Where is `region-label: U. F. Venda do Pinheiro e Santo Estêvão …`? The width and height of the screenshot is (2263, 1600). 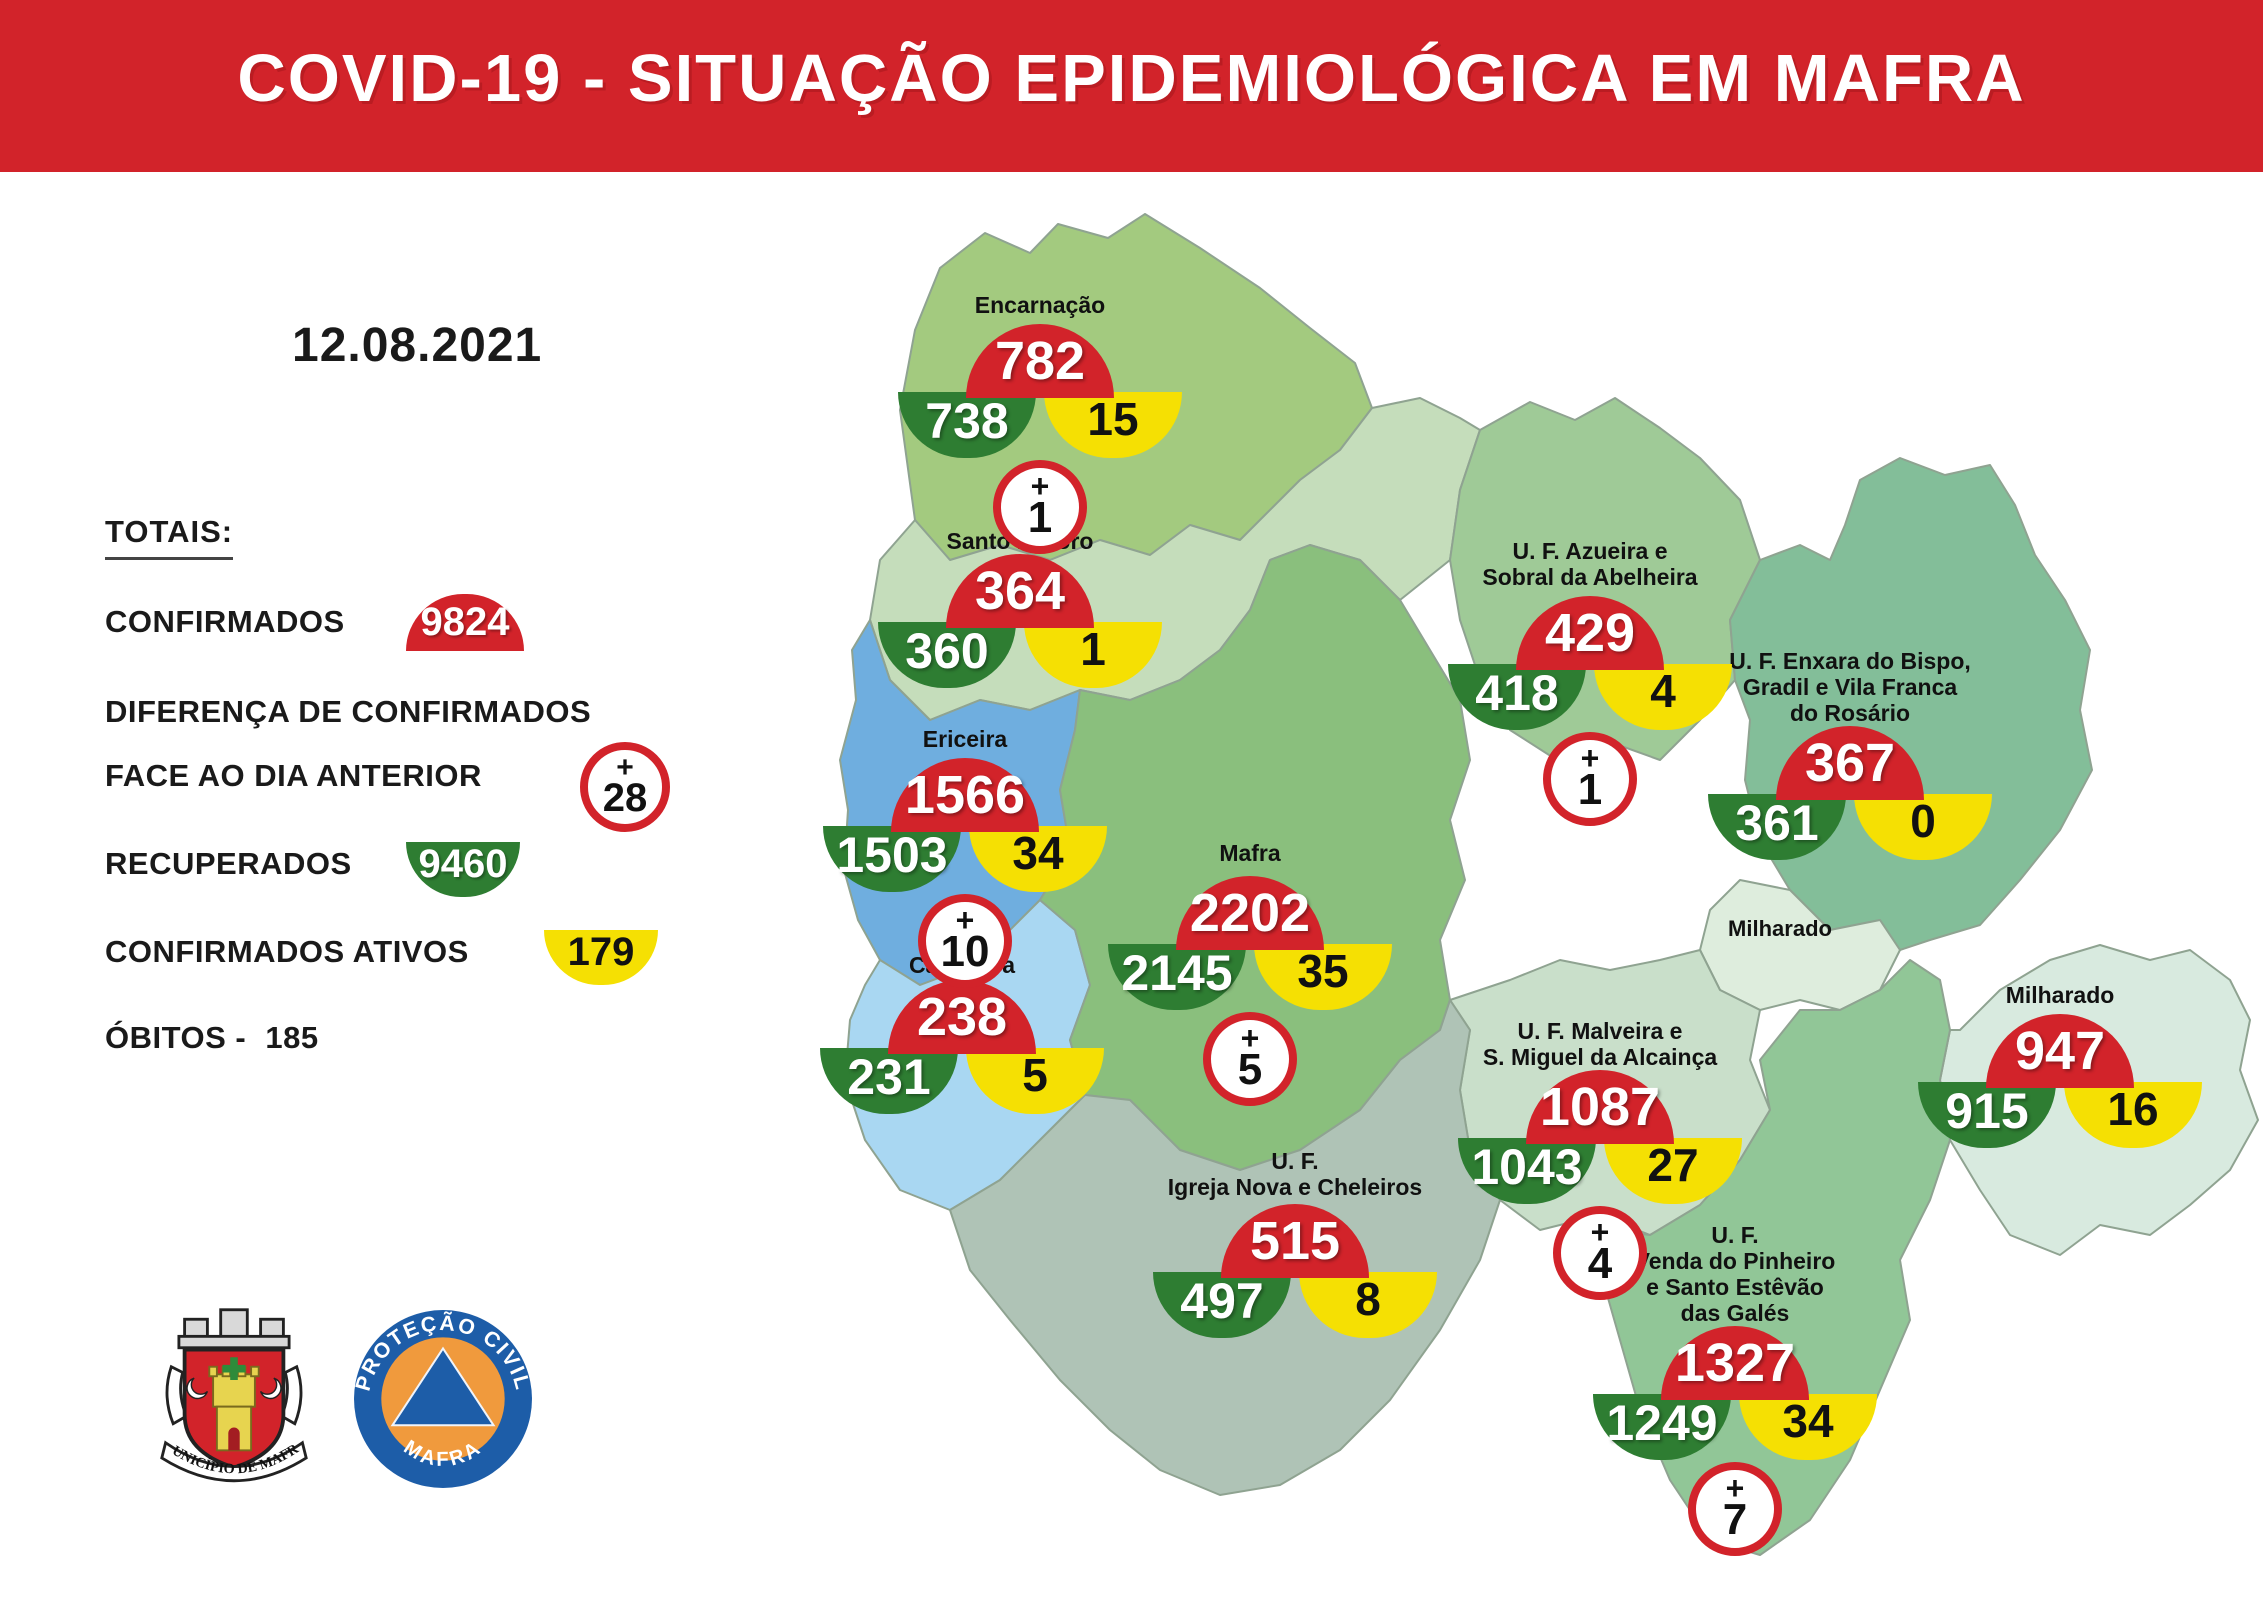
region-label: U. F. Venda do Pinheiro e Santo Estêvão … is located at coordinates (1735, 1274).